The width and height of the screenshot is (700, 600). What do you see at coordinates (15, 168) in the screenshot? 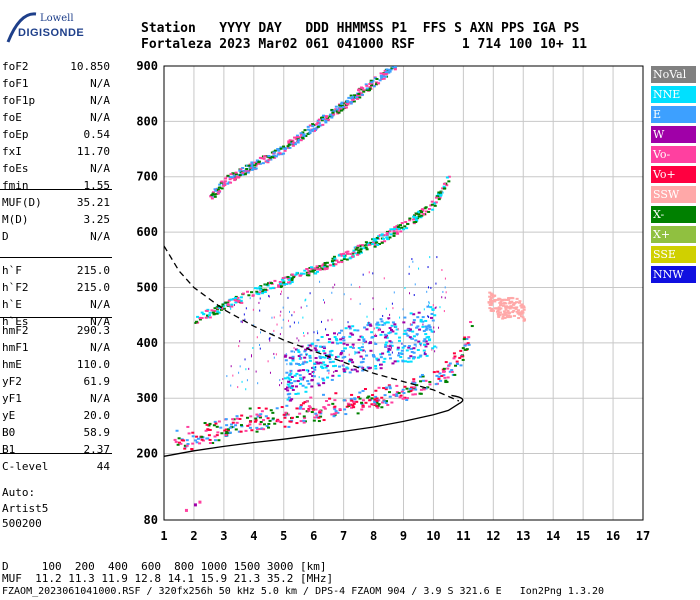
I see `param-name: foEs` at bounding box center [15, 168].